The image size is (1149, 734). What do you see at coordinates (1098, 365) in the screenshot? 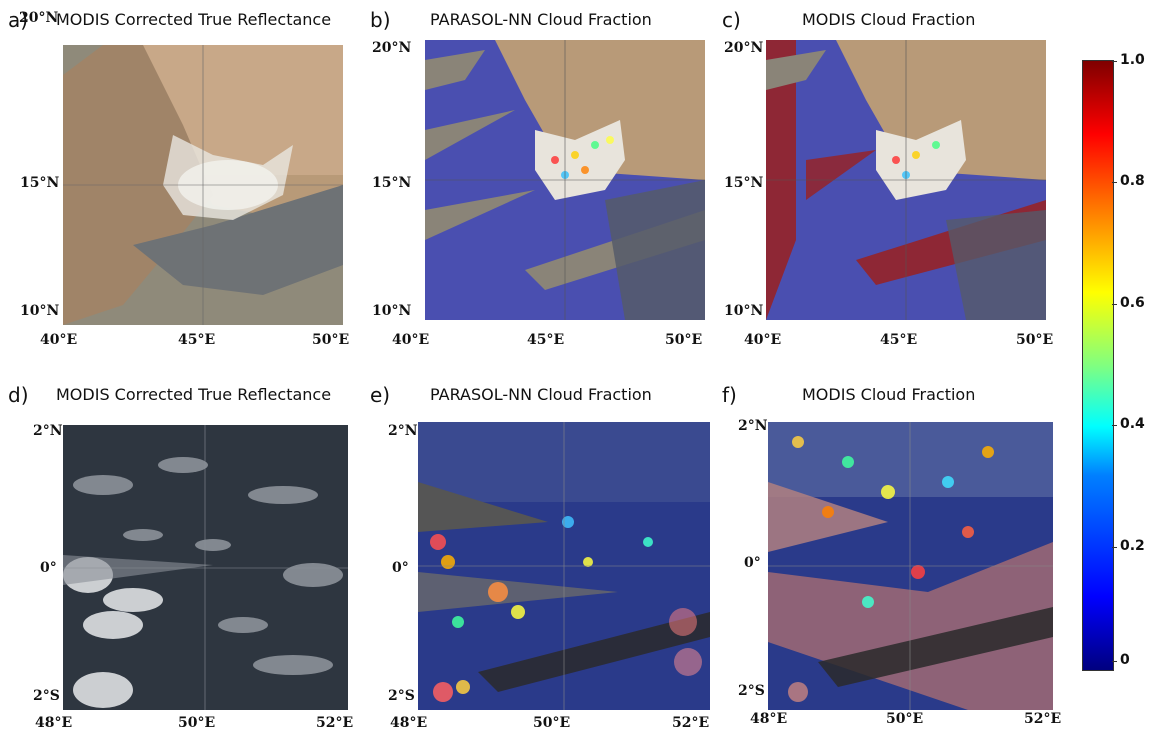
I see `colorbar` at bounding box center [1098, 365].